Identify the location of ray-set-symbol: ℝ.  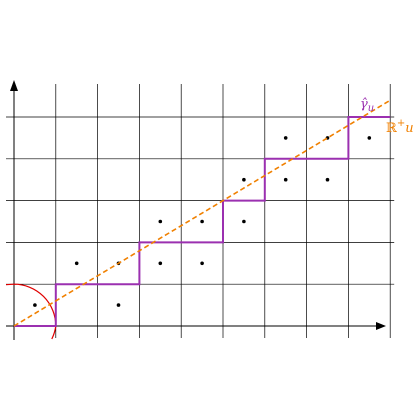
(392, 128).